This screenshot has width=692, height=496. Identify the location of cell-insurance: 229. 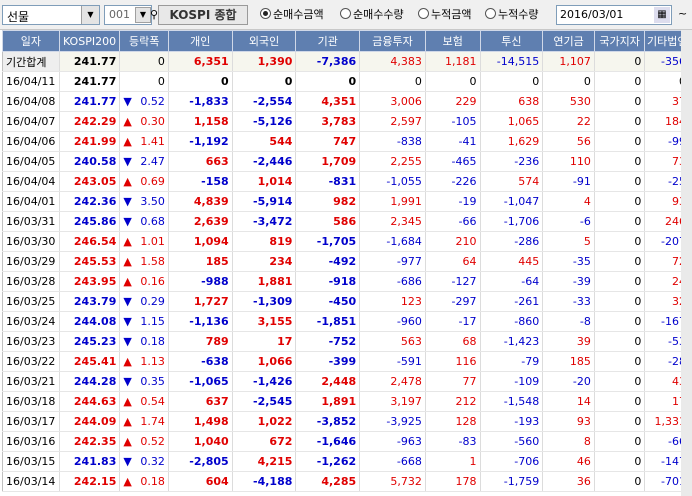
(453, 101).